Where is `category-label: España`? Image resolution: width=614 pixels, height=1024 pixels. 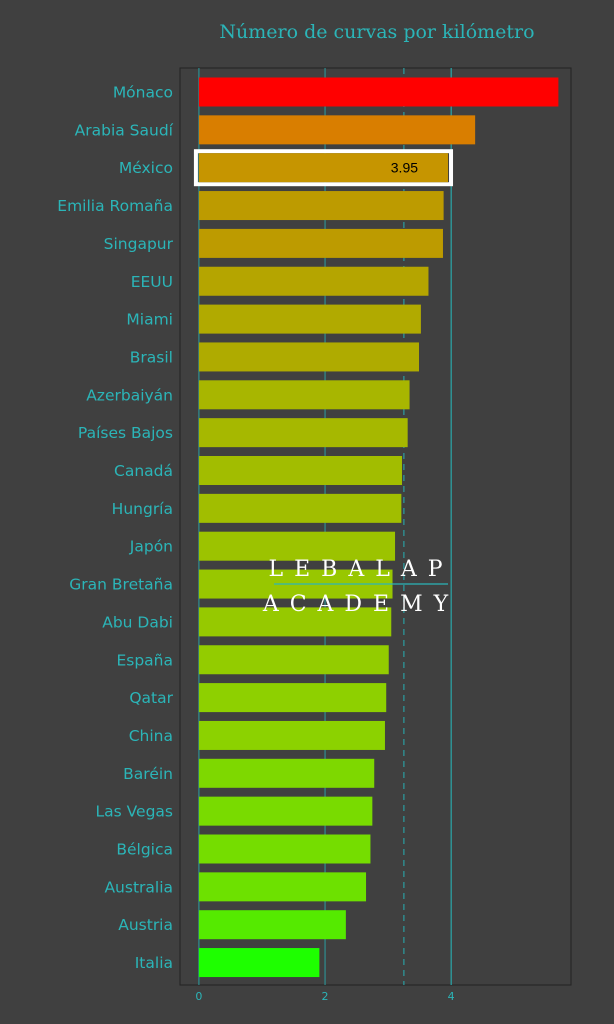 category-label: España is located at coordinates (144, 660).